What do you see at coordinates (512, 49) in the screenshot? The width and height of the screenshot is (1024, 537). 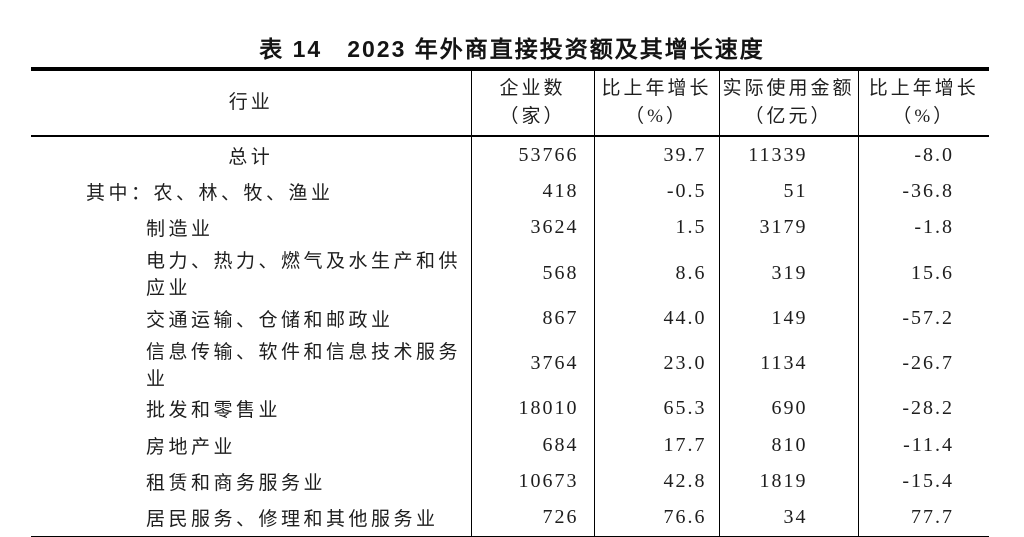 I see `table-title: 表 14 2023 年外商直接投资额及其增长速度` at bounding box center [512, 49].